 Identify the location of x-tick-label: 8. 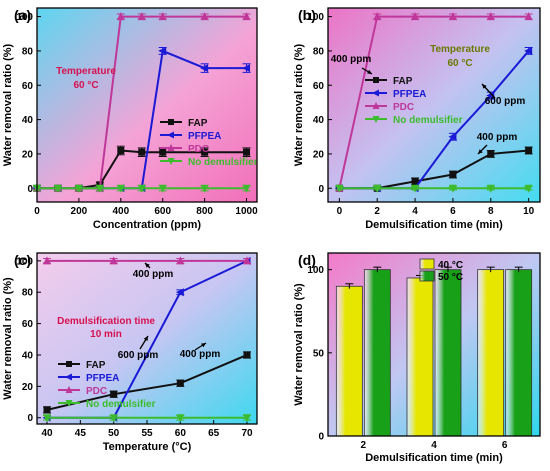
(491, 211).